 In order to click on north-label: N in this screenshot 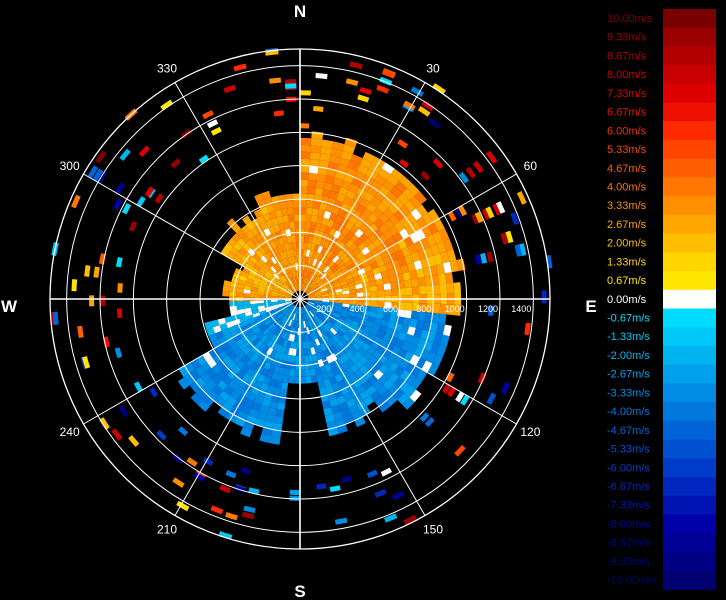, I will do `click(300, 11)`.